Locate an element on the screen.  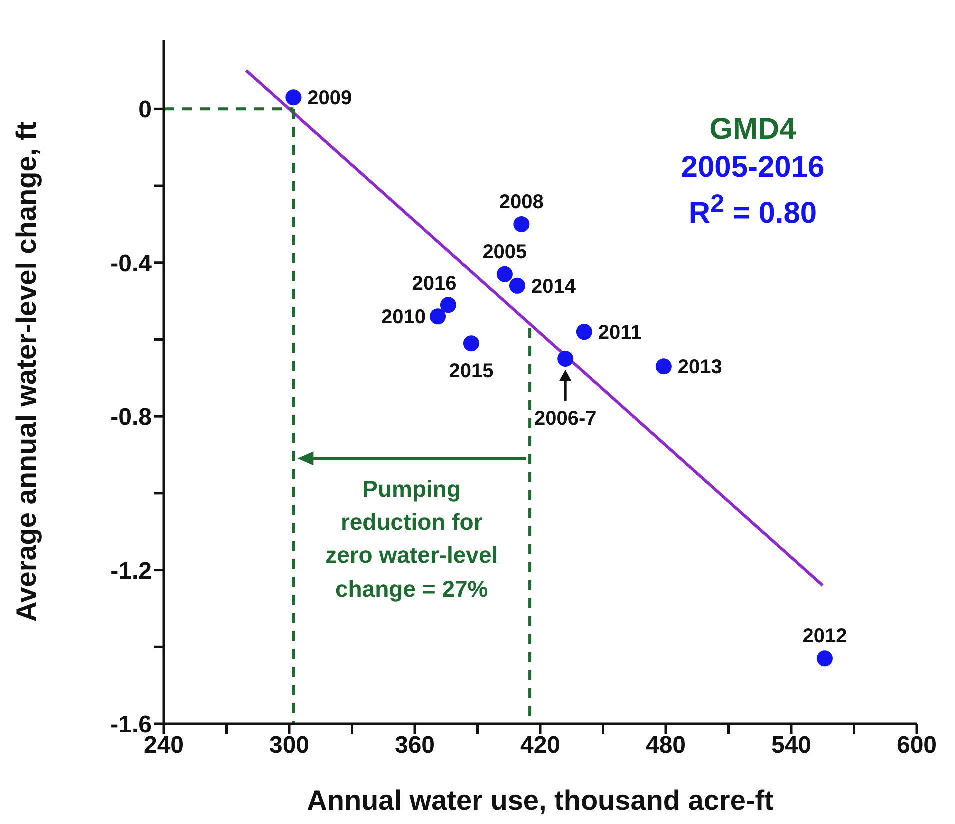
annotation: 2015 is located at coordinates (471, 371).